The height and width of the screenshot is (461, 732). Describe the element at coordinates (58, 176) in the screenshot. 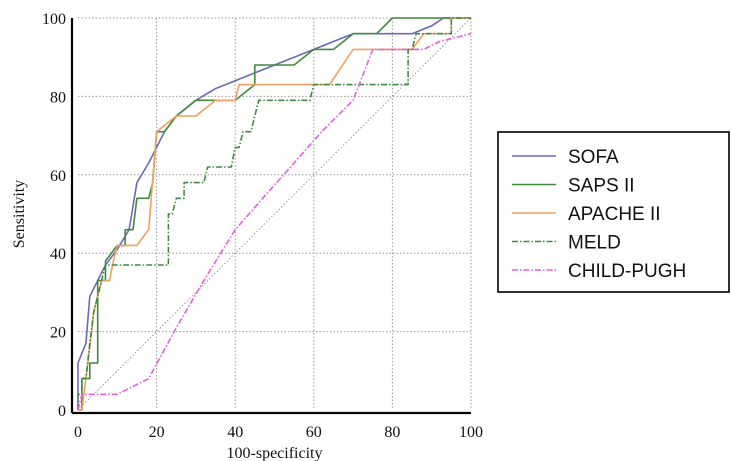

I see `y-tick-label: 60` at that location.